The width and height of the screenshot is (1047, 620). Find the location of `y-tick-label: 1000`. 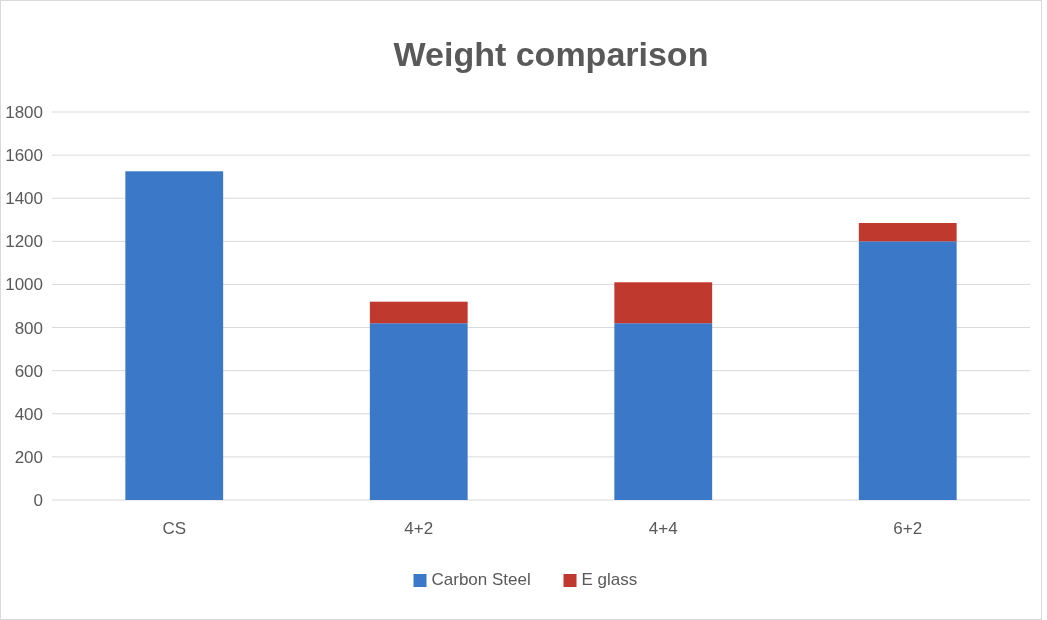

y-tick-label: 1000 is located at coordinates (24, 285).